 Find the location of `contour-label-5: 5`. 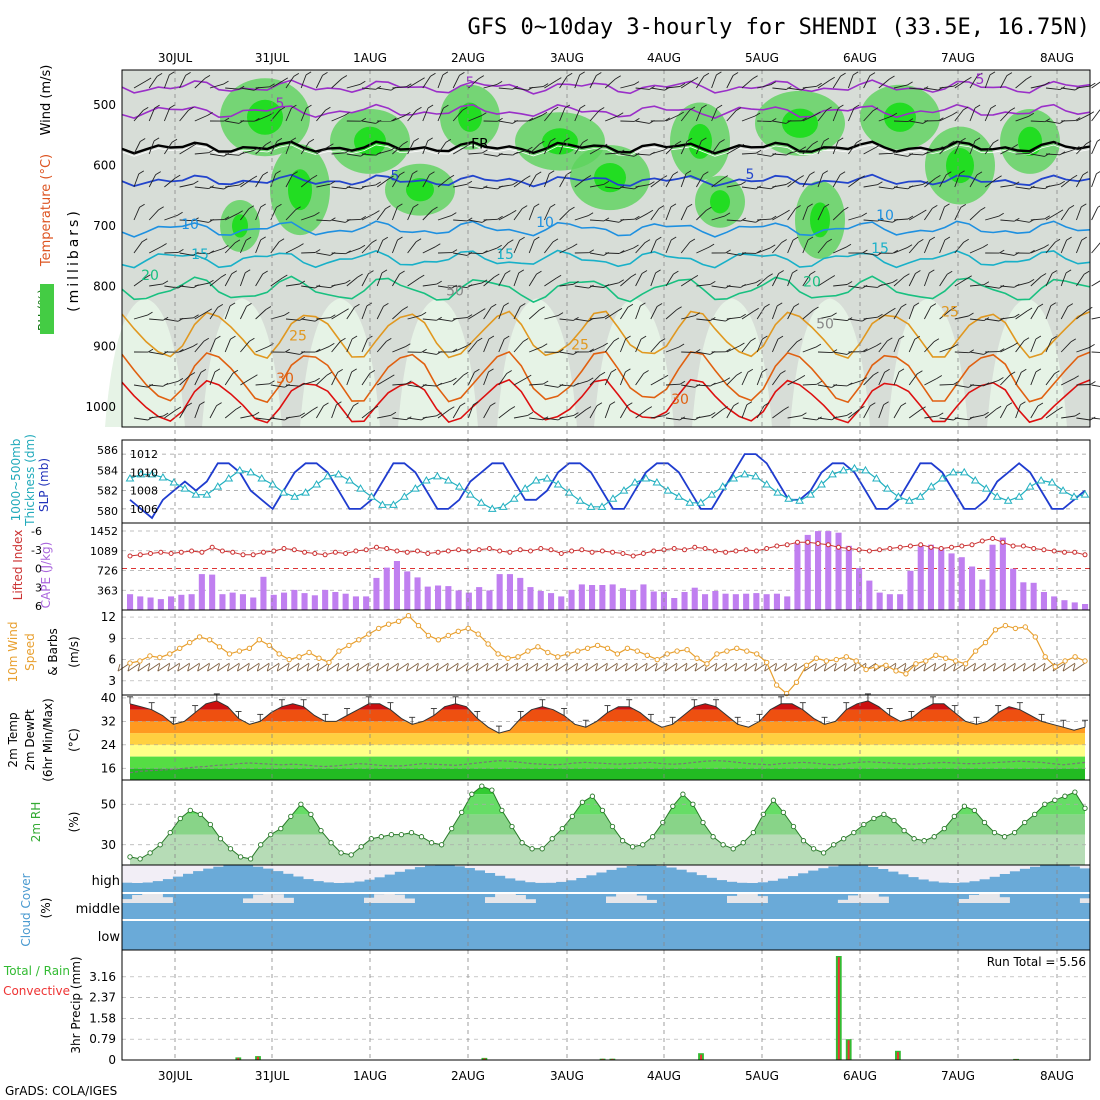

contour-label-5: 5 is located at coordinates (470, 83).